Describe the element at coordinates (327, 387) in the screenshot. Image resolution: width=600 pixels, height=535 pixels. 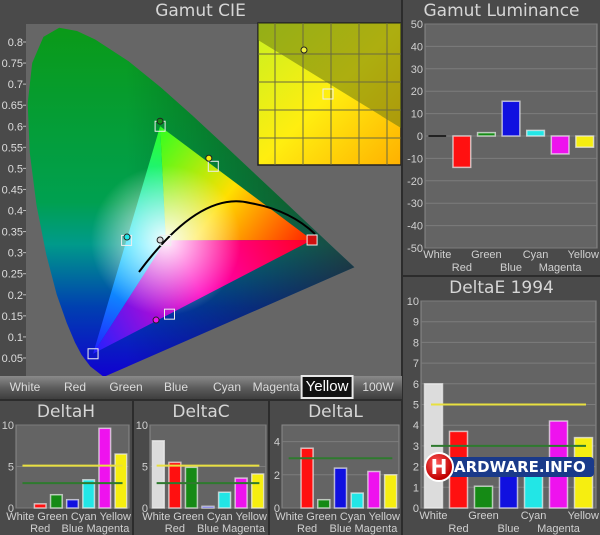
I see `patch-button-yellow: Yellow` at that location.